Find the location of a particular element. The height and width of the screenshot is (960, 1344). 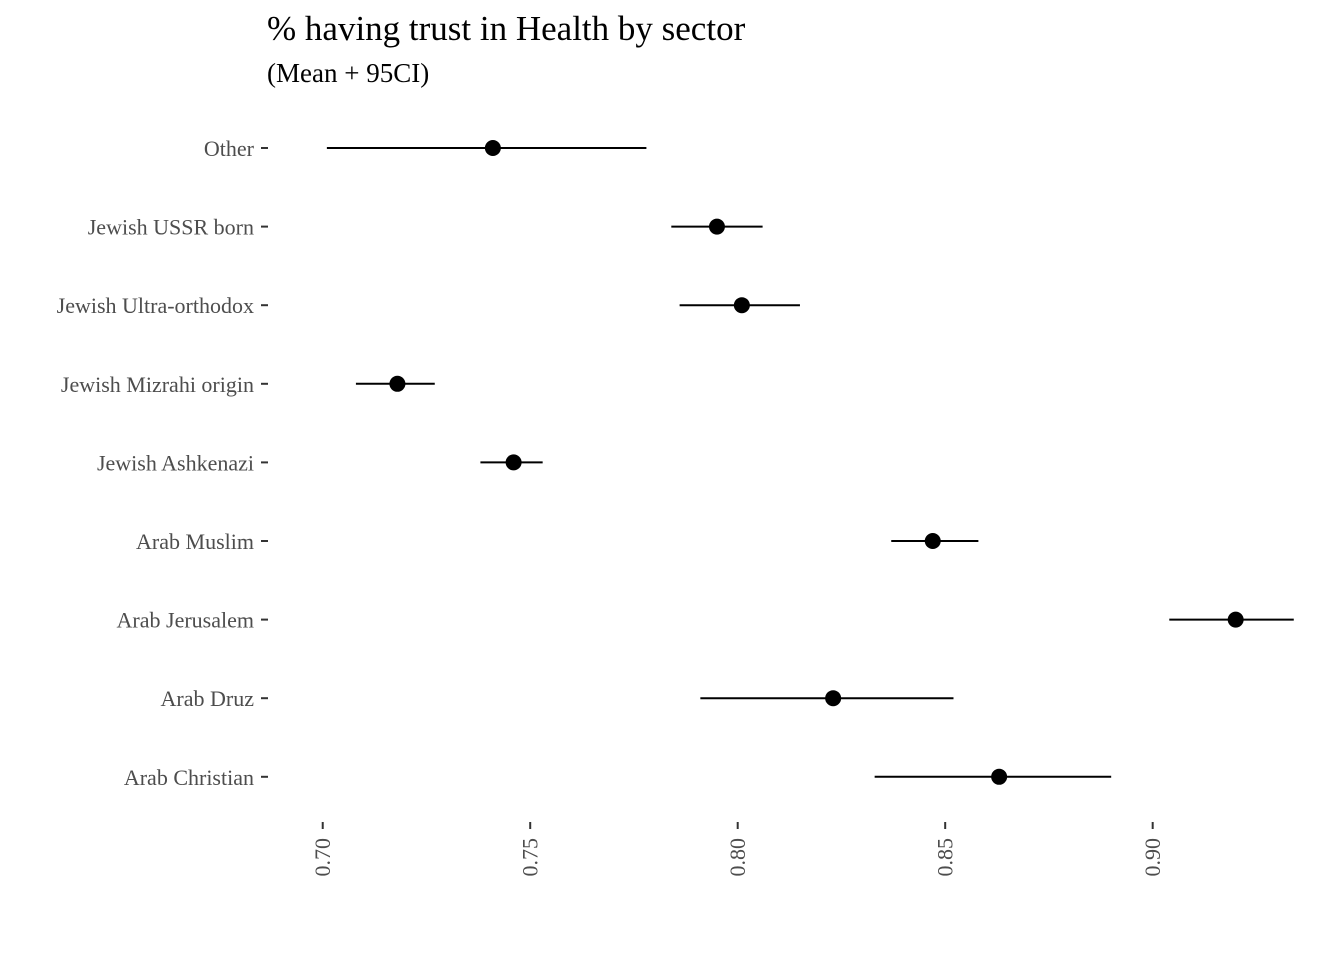

chart-title: % having trust in Health by sector is located at coordinates (506, 28).